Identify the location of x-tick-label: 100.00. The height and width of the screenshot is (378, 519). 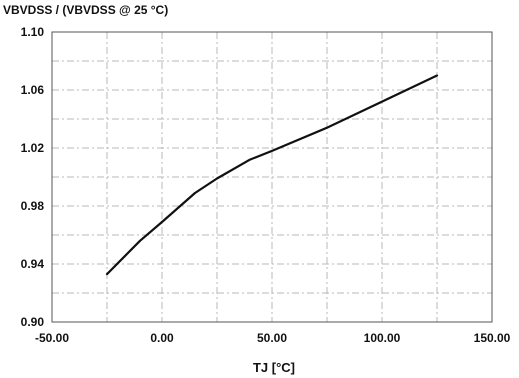
(382, 338).